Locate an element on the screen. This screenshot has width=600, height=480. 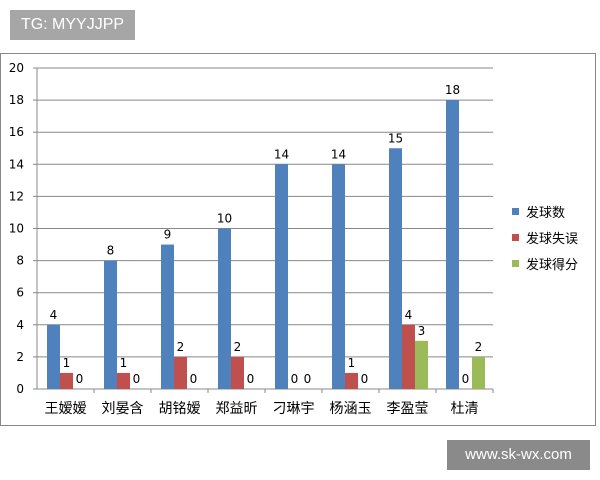
y-tick-label: 20 is located at coordinates (16, 68).